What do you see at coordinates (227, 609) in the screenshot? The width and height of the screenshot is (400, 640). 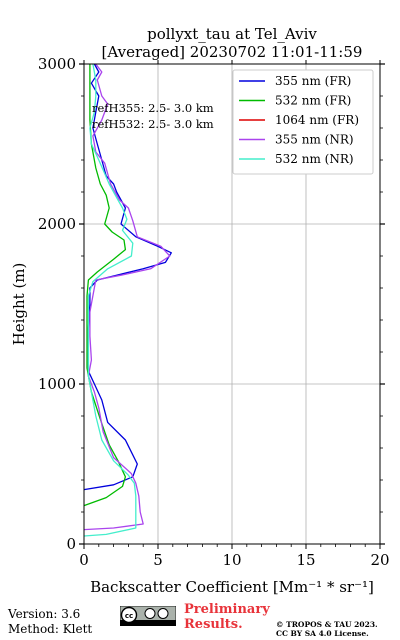 I see `preliminary-line-1: Preliminary` at bounding box center [227, 609].